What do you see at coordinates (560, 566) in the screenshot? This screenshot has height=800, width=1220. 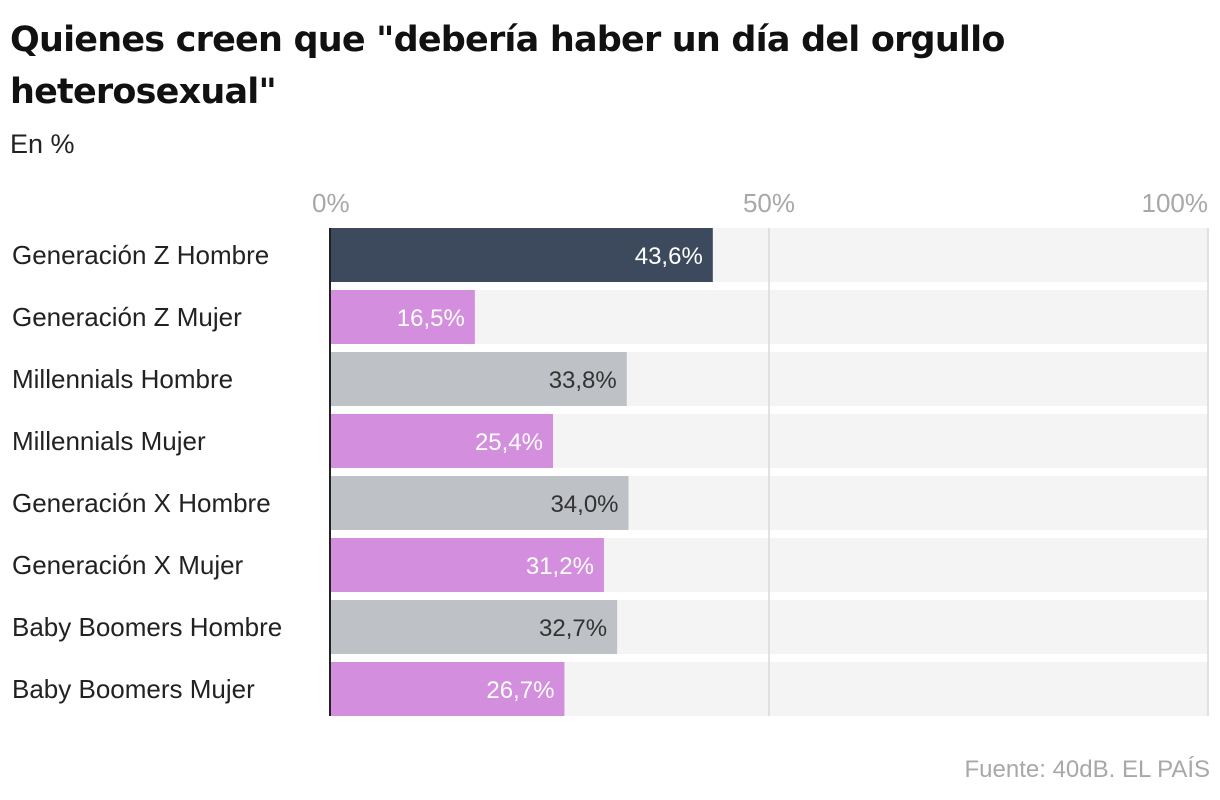 I see `value-label: 31,2%` at bounding box center [560, 566].